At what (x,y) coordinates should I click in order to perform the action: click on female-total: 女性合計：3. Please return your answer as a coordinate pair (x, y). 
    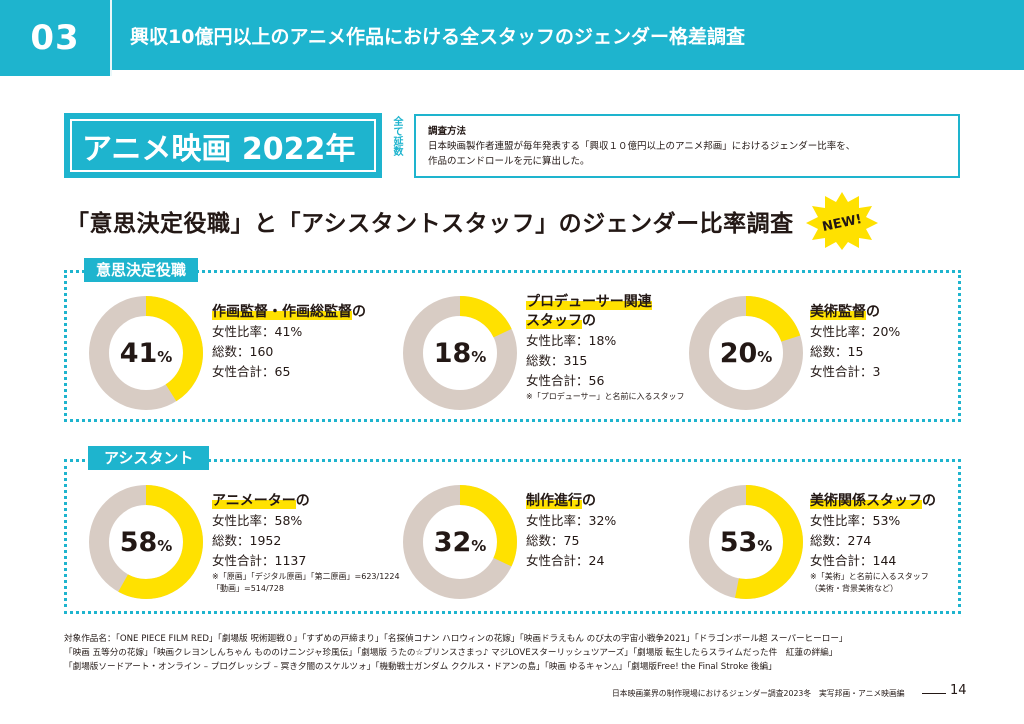
    Looking at the image, I should click on (845, 371).